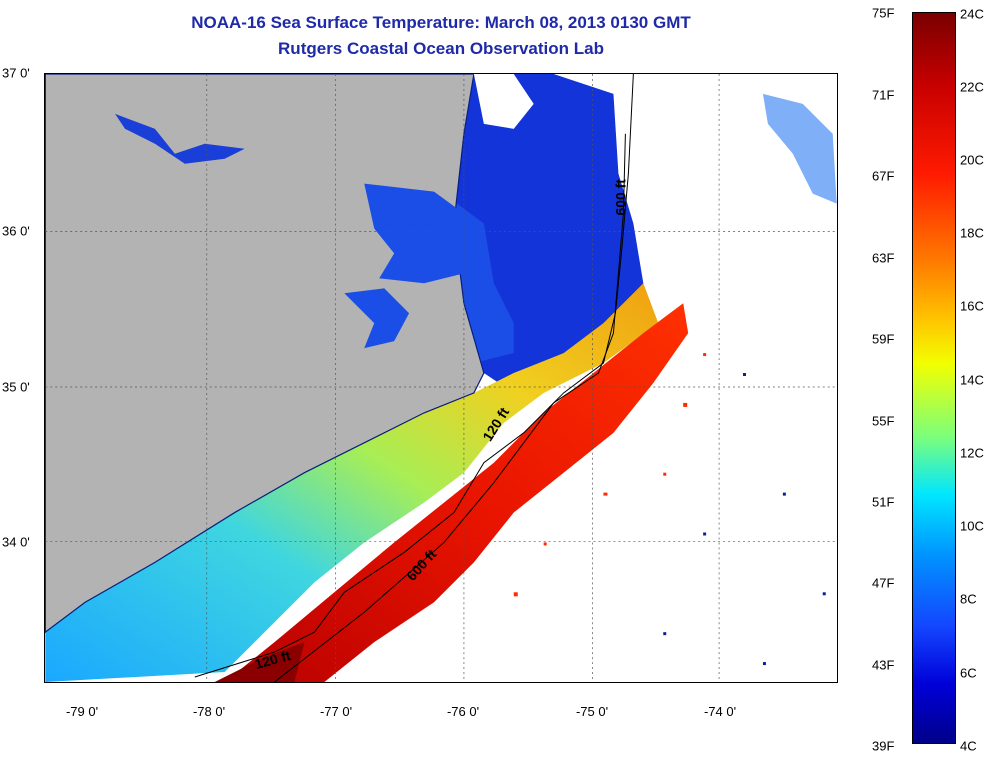  Describe the element at coordinates (799, 148) in the screenshot. I see `offshore-patch` at that location.